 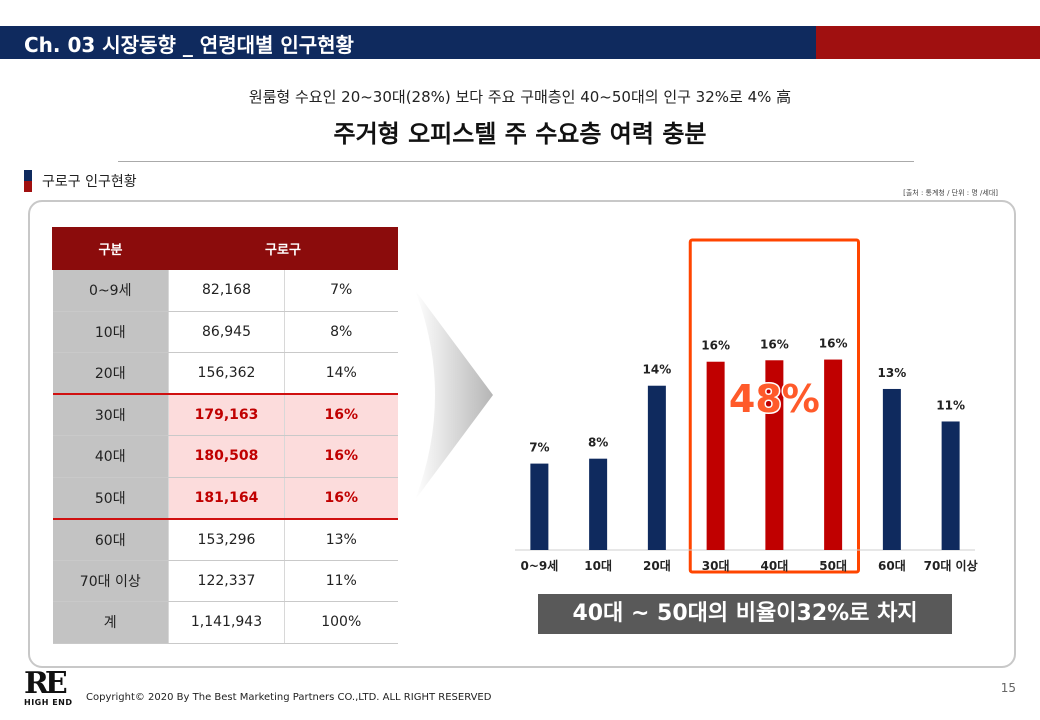 I want to click on row-count: 156,362, so click(x=226, y=373).